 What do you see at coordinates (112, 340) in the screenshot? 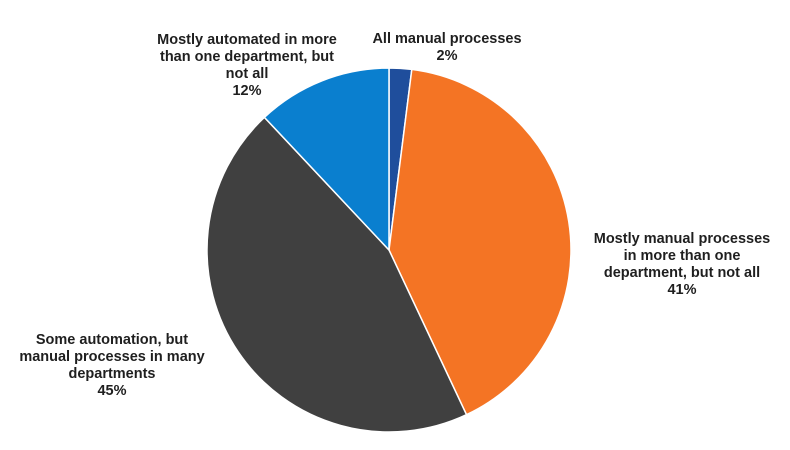
I see `slice-label-line: Some automation, but` at bounding box center [112, 340].